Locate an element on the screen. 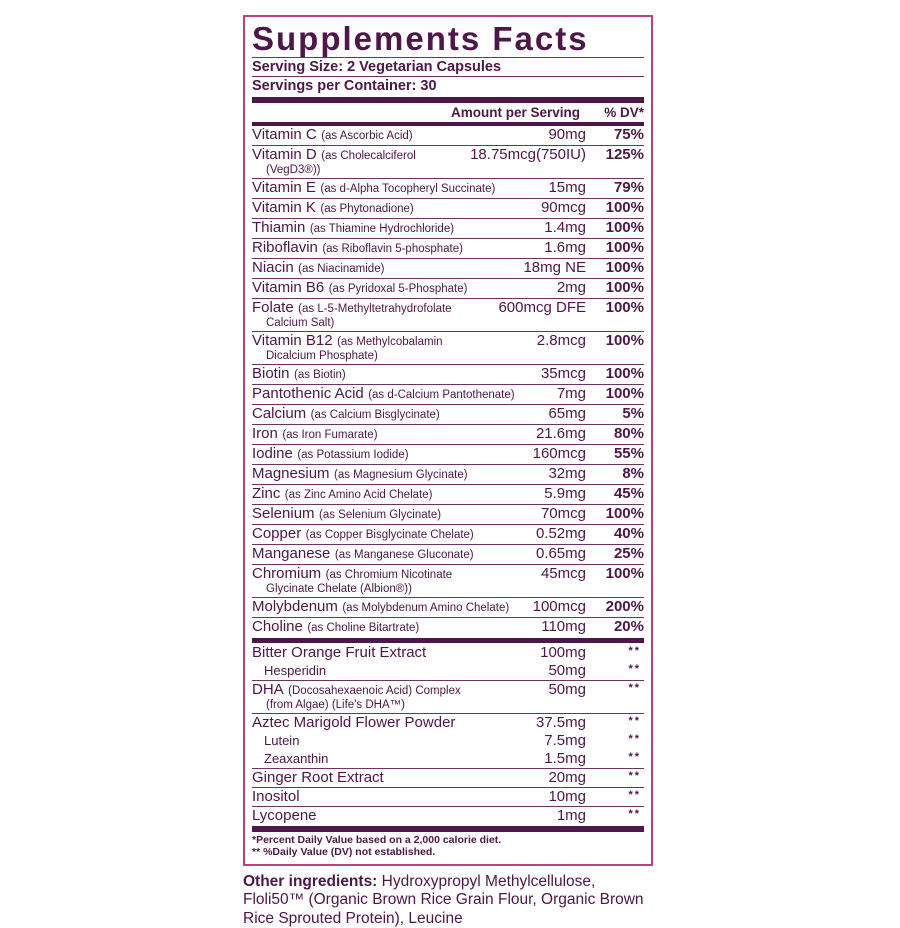  nutrient-name: Inositol is located at coordinates (276, 796).